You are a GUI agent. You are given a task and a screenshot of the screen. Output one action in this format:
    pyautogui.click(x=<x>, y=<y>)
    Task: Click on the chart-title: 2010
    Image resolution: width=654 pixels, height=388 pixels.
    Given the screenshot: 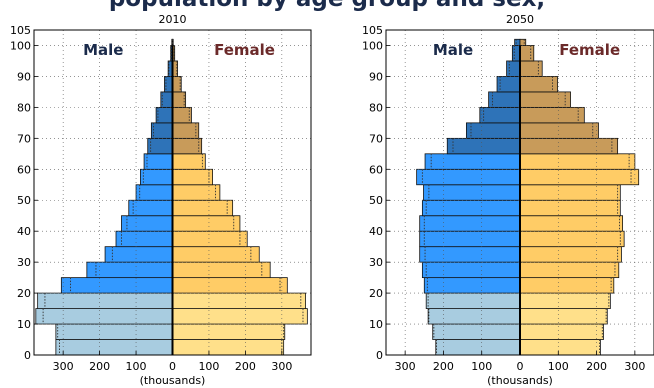 What is the action you would take?
    pyautogui.click(x=173, y=19)
    